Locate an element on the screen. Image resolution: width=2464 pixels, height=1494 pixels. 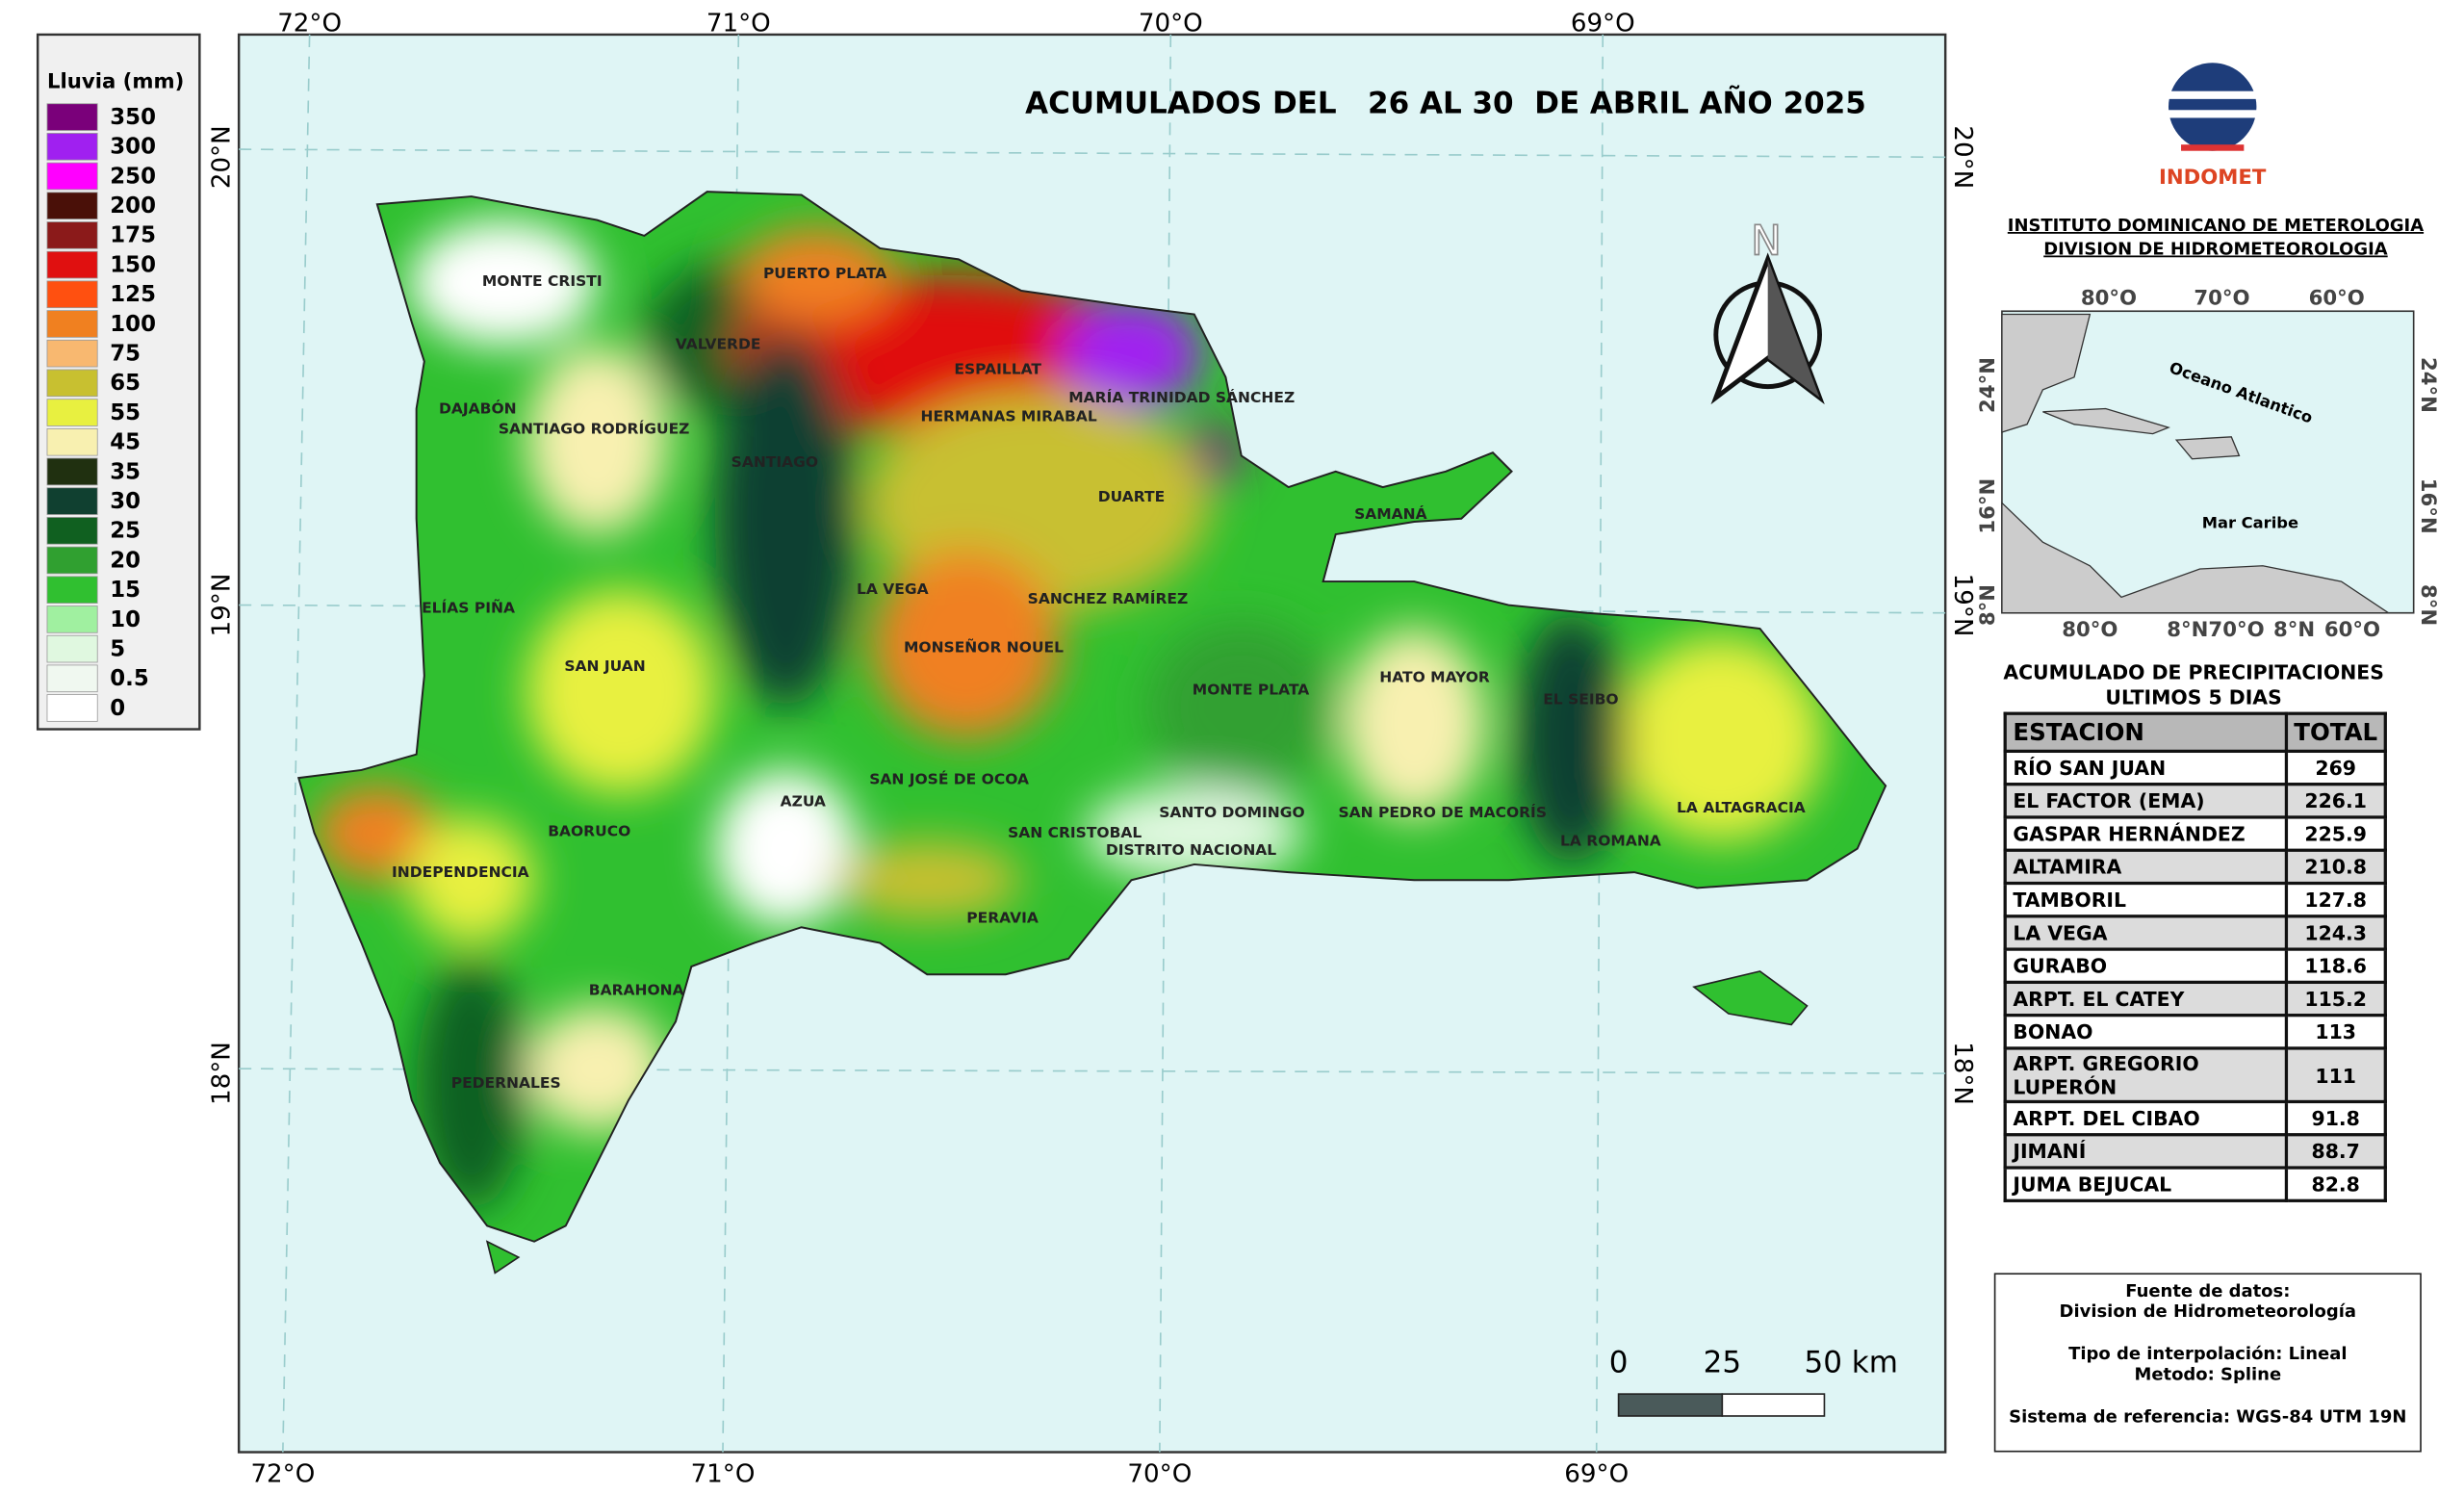
lon-label: 69°O is located at coordinates (1596, 1475).